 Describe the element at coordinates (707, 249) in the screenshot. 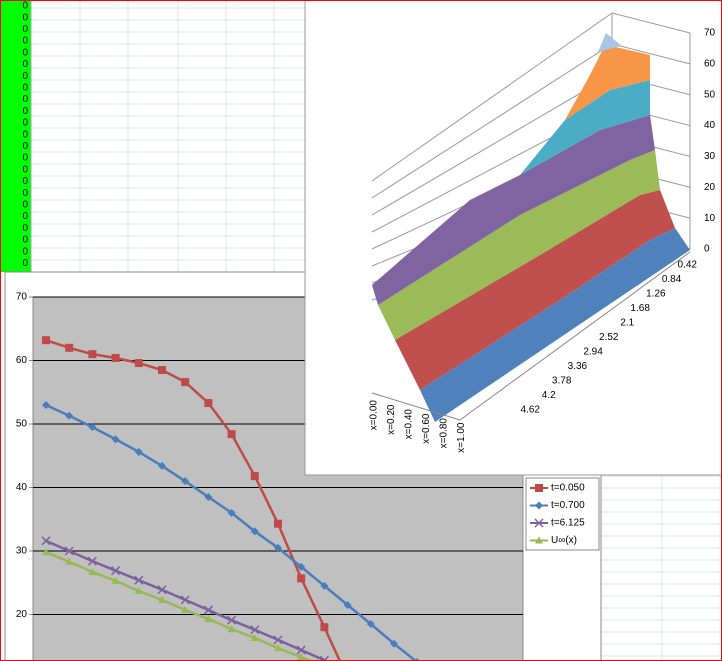

I see `z-tick-label: 0` at that location.